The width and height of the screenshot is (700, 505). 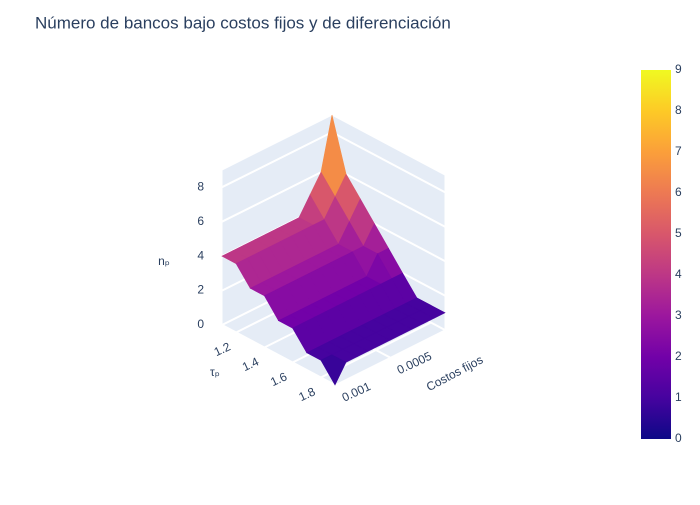 I want to click on surface-patch, so click(x=333, y=370).